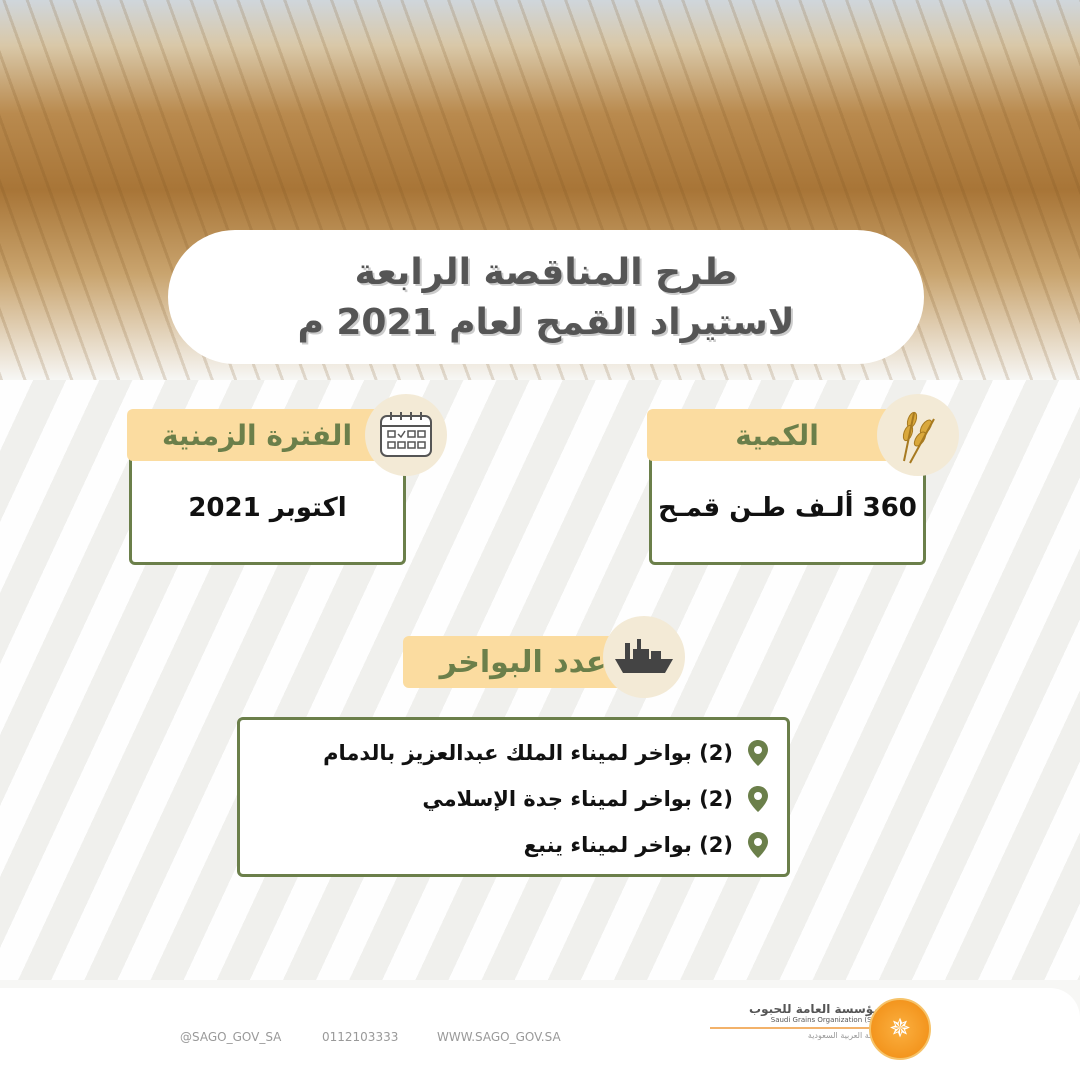 The height and width of the screenshot is (1080, 1080). I want to click on title-line-1: طرح المناقصة الرابعة, so click(546, 272).